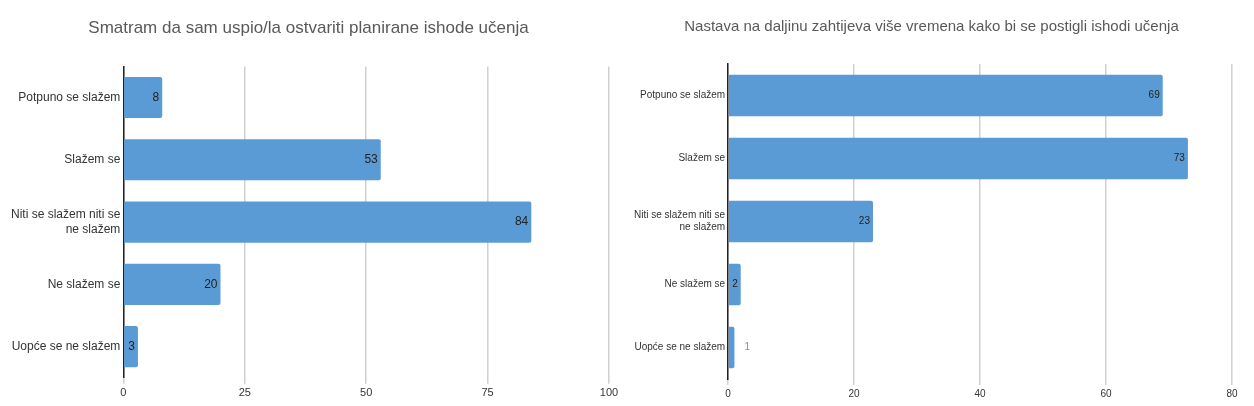 This screenshot has width=1254, height=406. I want to click on data-label: 20, so click(211, 283).